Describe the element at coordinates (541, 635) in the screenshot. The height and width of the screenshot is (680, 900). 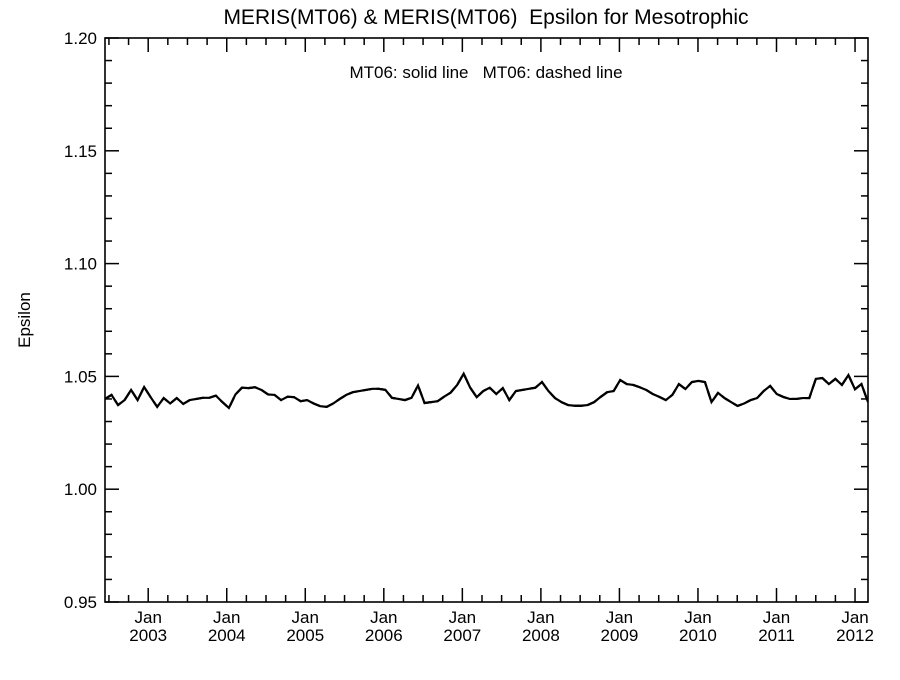
I see `x-tick-label-year: 2008` at that location.